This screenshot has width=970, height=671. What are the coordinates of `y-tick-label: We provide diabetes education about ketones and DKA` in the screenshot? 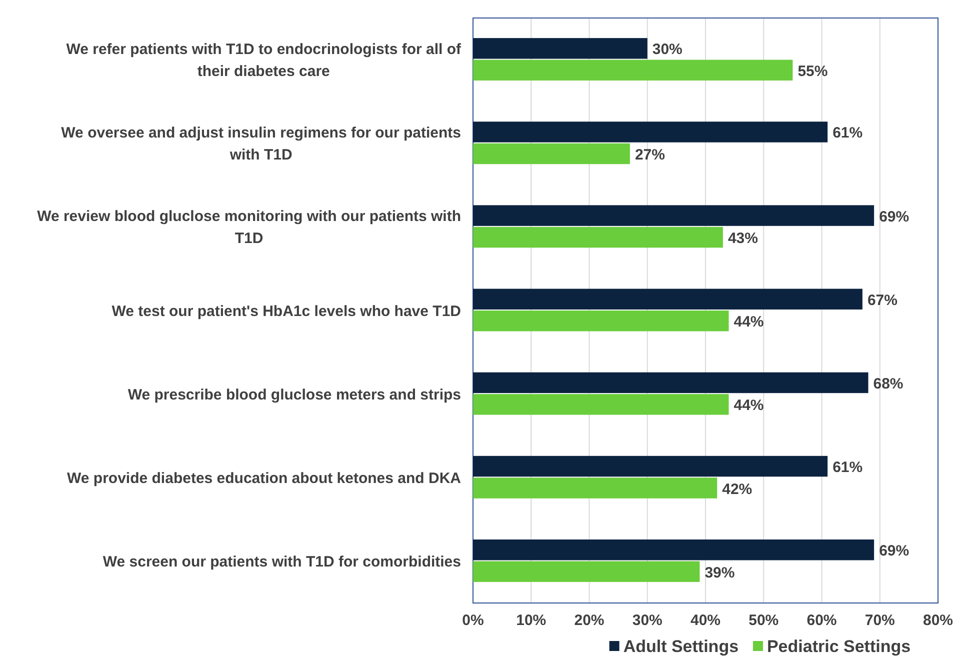 It's located at (264, 478).